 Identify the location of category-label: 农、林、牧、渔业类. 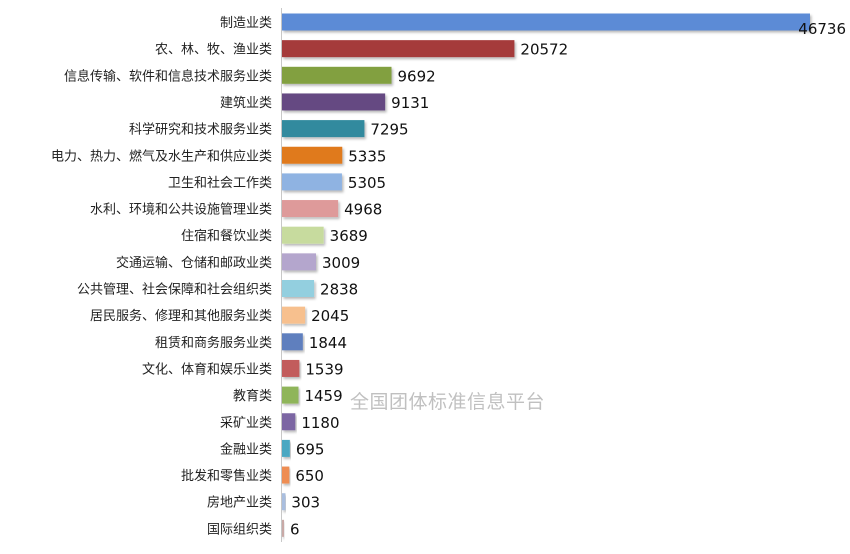
(213, 50).